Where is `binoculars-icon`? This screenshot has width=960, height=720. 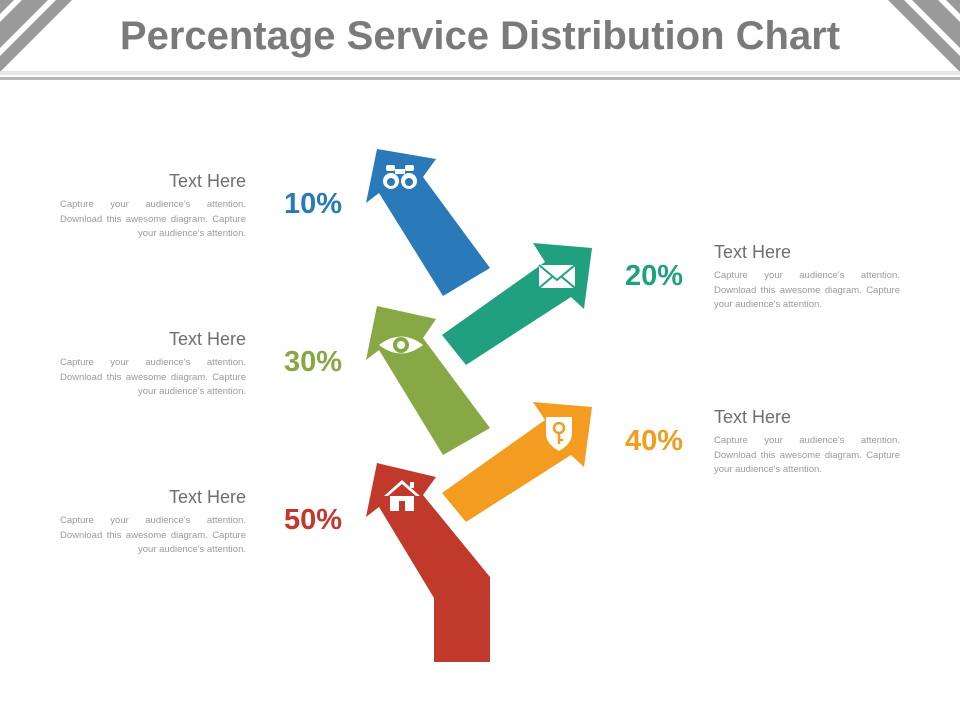 binoculars-icon is located at coordinates (400, 177).